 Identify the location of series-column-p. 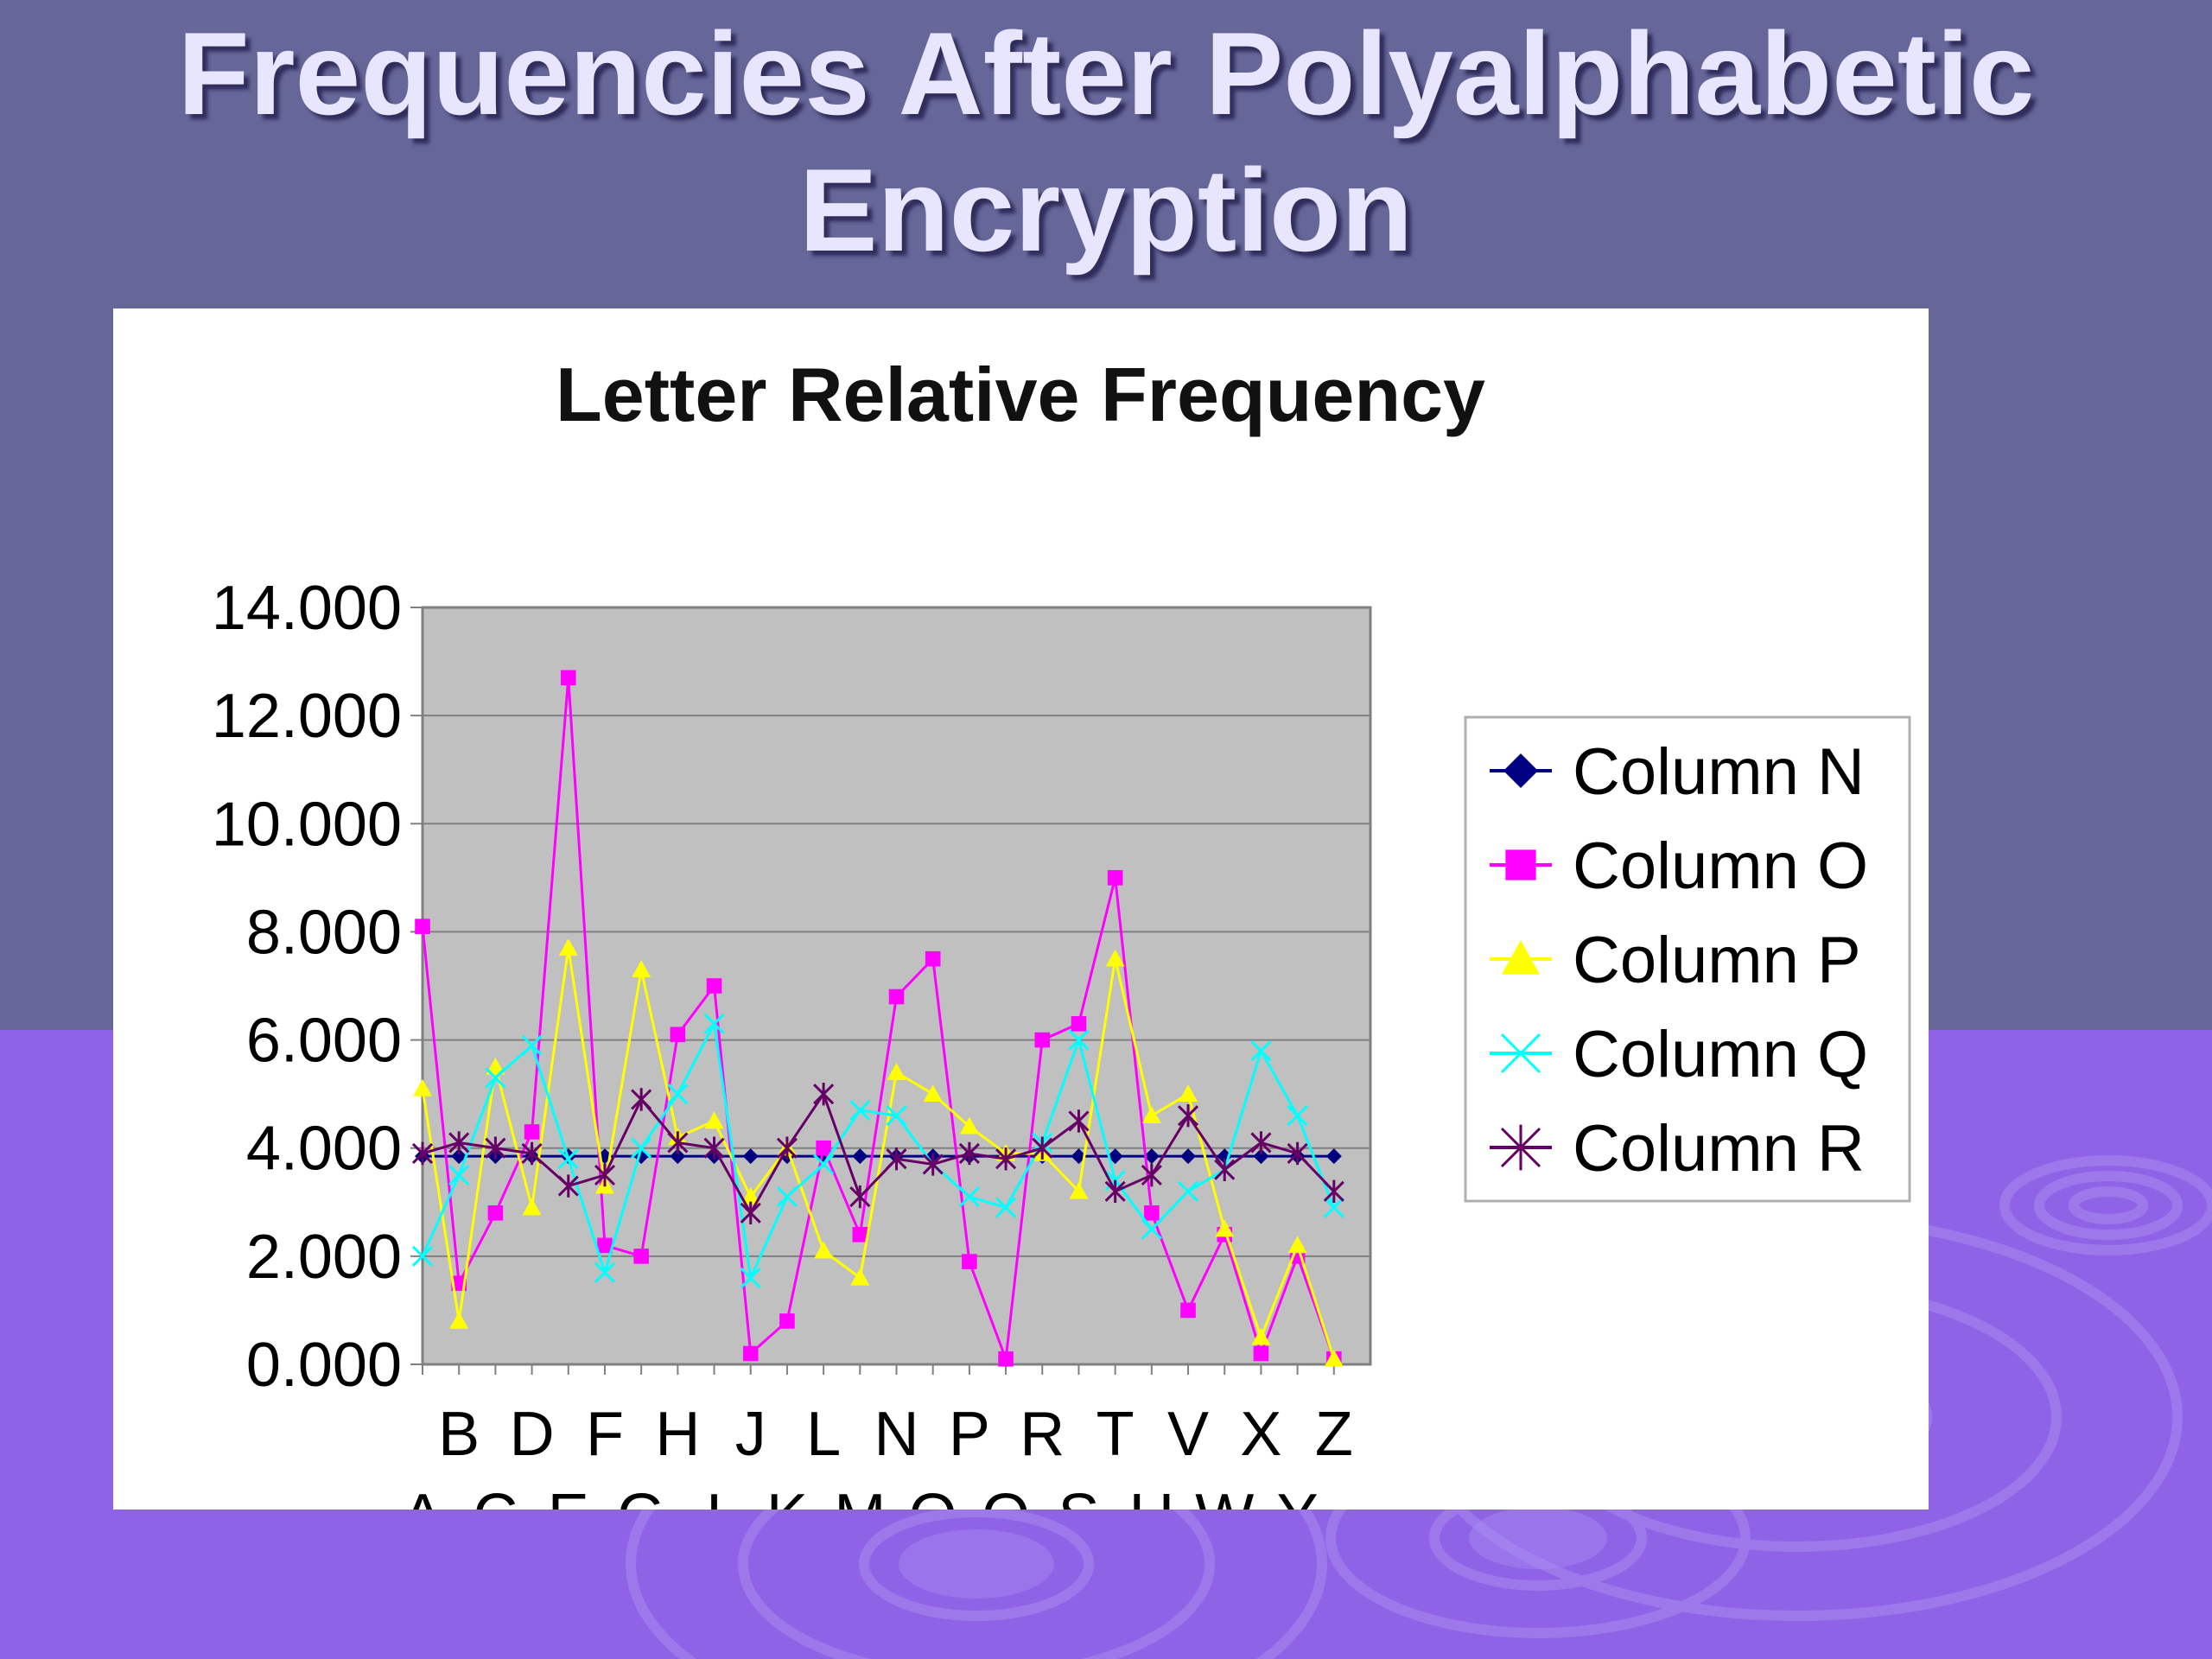
(878, 1152).